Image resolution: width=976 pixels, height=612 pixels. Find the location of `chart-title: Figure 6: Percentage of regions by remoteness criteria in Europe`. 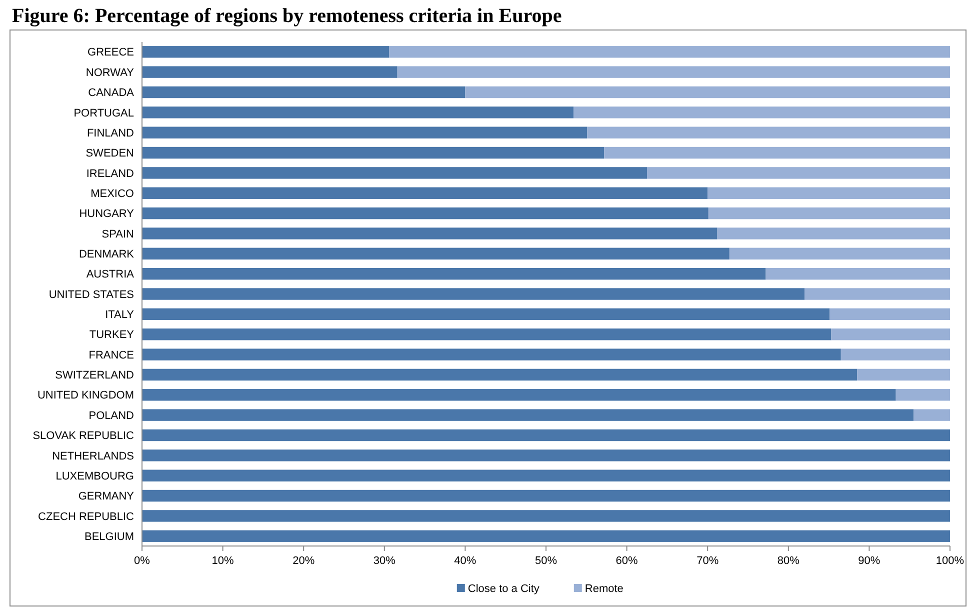

chart-title: Figure 6: Percentage of regions by remoteness criteria in Europe is located at coordinates (287, 16).